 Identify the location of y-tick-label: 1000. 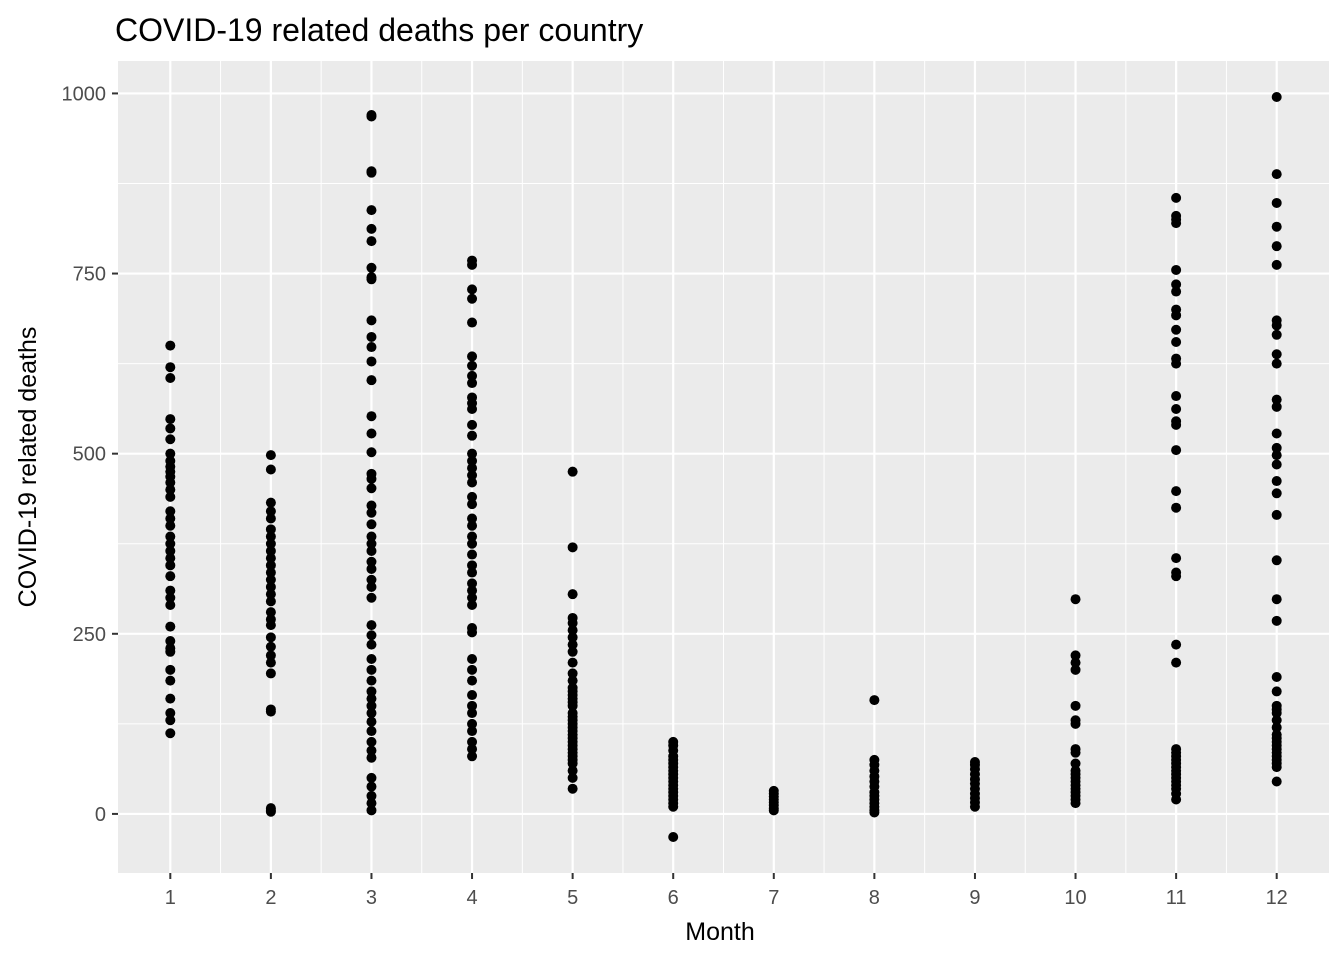
(84, 94).